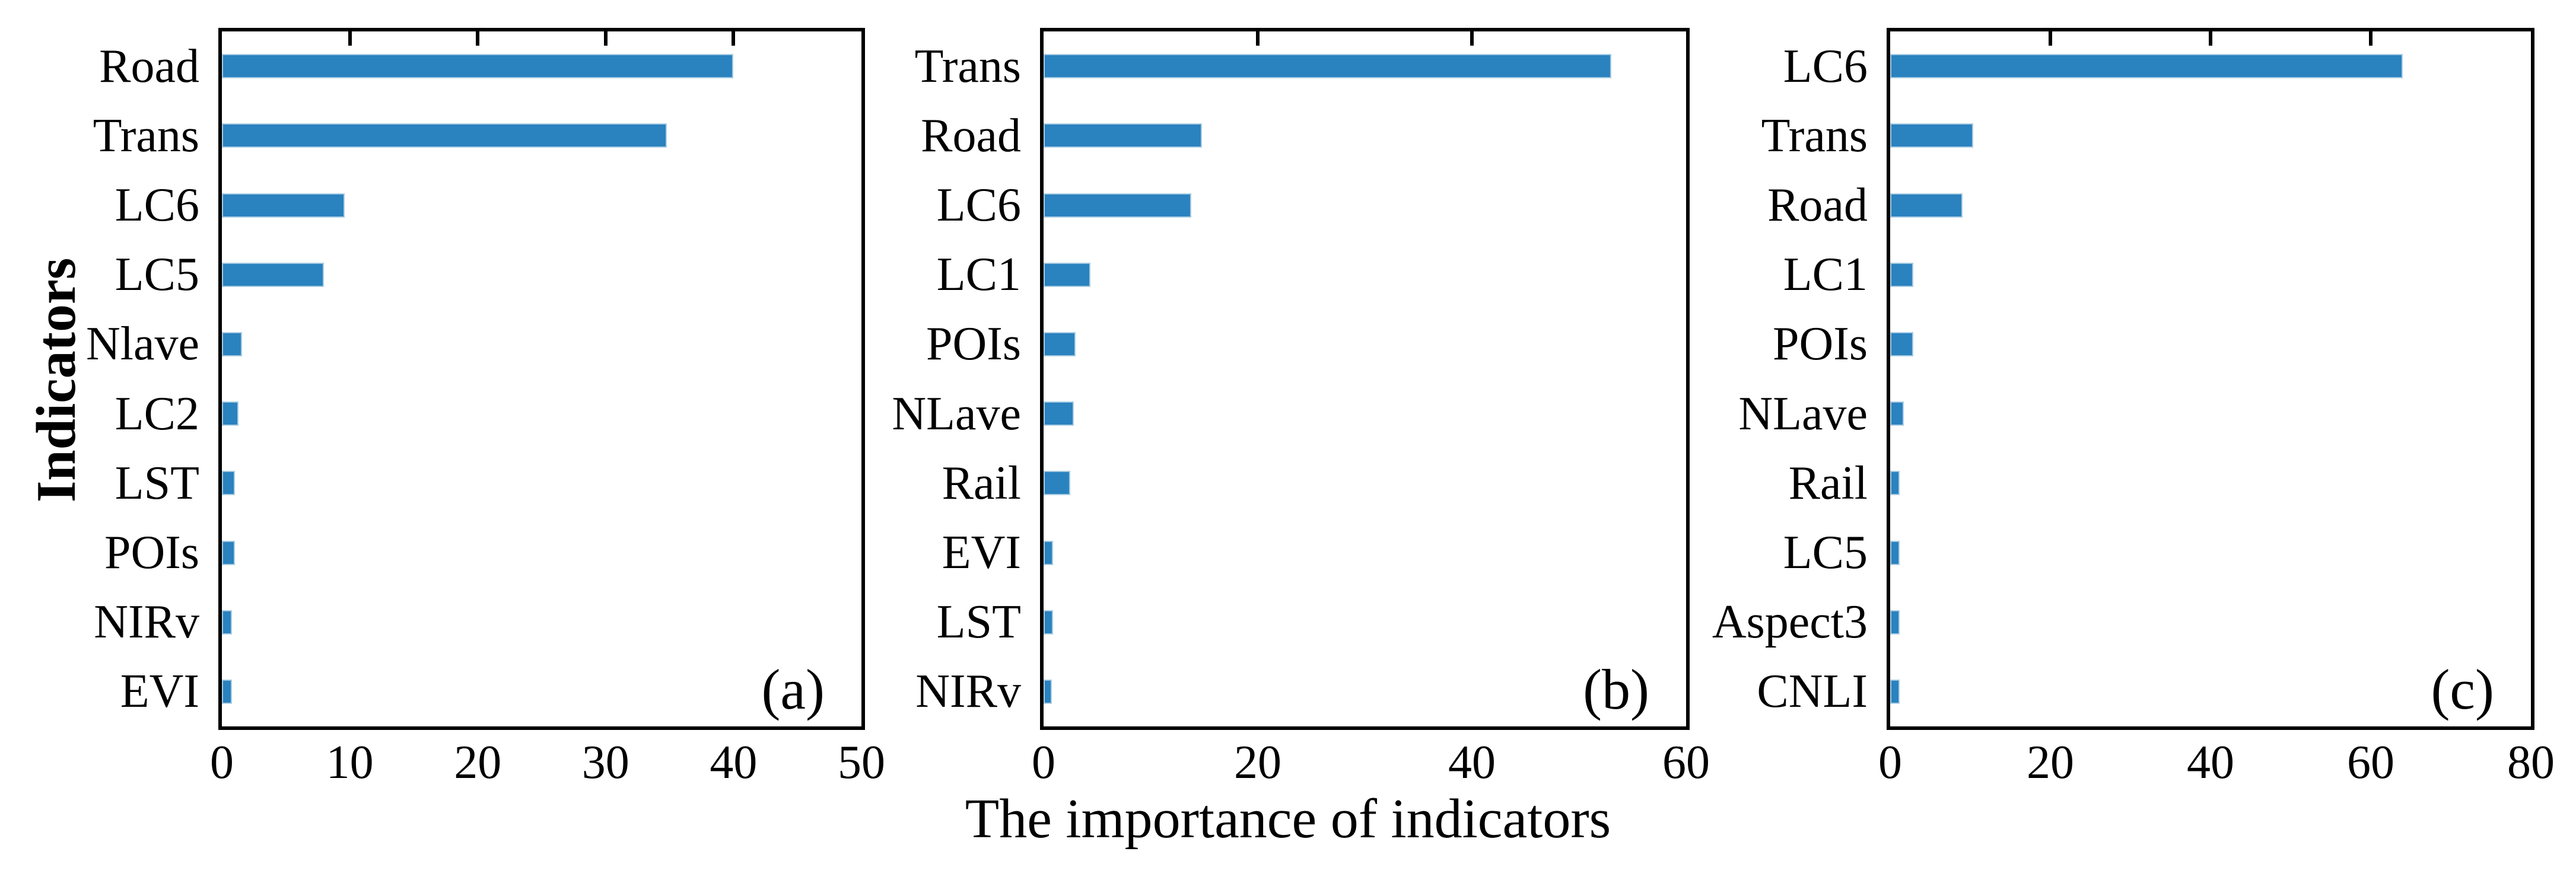 This screenshot has height=877, width=2576. I want to click on xtick-label-a-30: 30, so click(605, 762).